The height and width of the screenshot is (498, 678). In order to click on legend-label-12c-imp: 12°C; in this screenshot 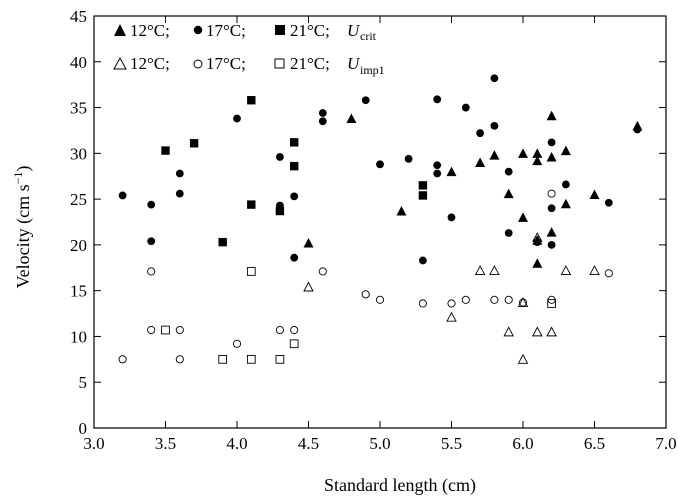, I will do `click(150, 63)`.